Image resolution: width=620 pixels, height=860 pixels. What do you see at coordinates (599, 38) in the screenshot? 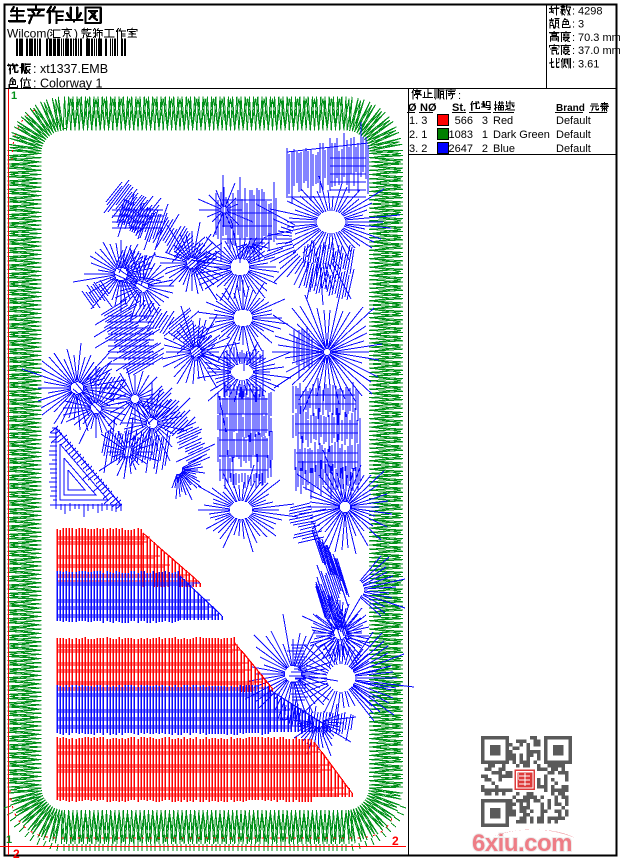
I see `svg-text: 70.3 mm` at bounding box center [599, 38].